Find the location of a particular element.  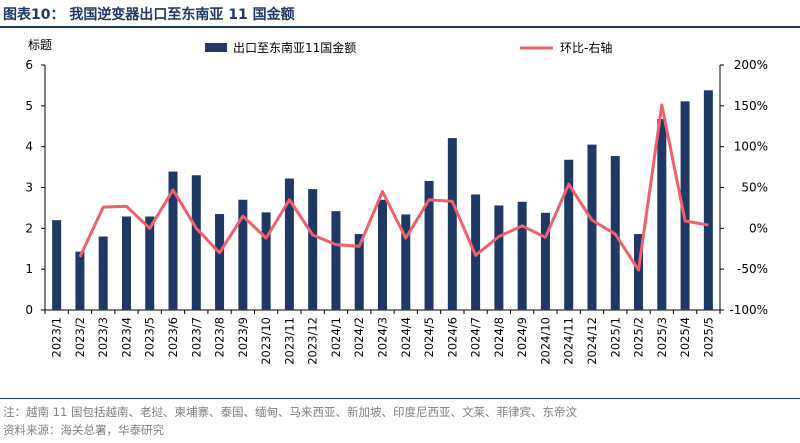

x-tick-label: 2024/8 is located at coordinates (499, 337).